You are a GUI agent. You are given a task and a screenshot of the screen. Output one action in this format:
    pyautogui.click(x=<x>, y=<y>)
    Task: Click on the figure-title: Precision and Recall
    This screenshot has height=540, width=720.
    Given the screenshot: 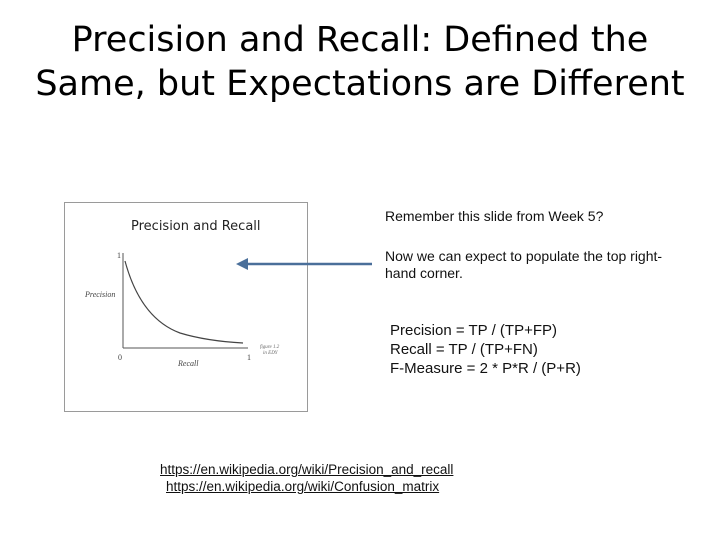 What is the action you would take?
    pyautogui.click(x=196, y=226)
    